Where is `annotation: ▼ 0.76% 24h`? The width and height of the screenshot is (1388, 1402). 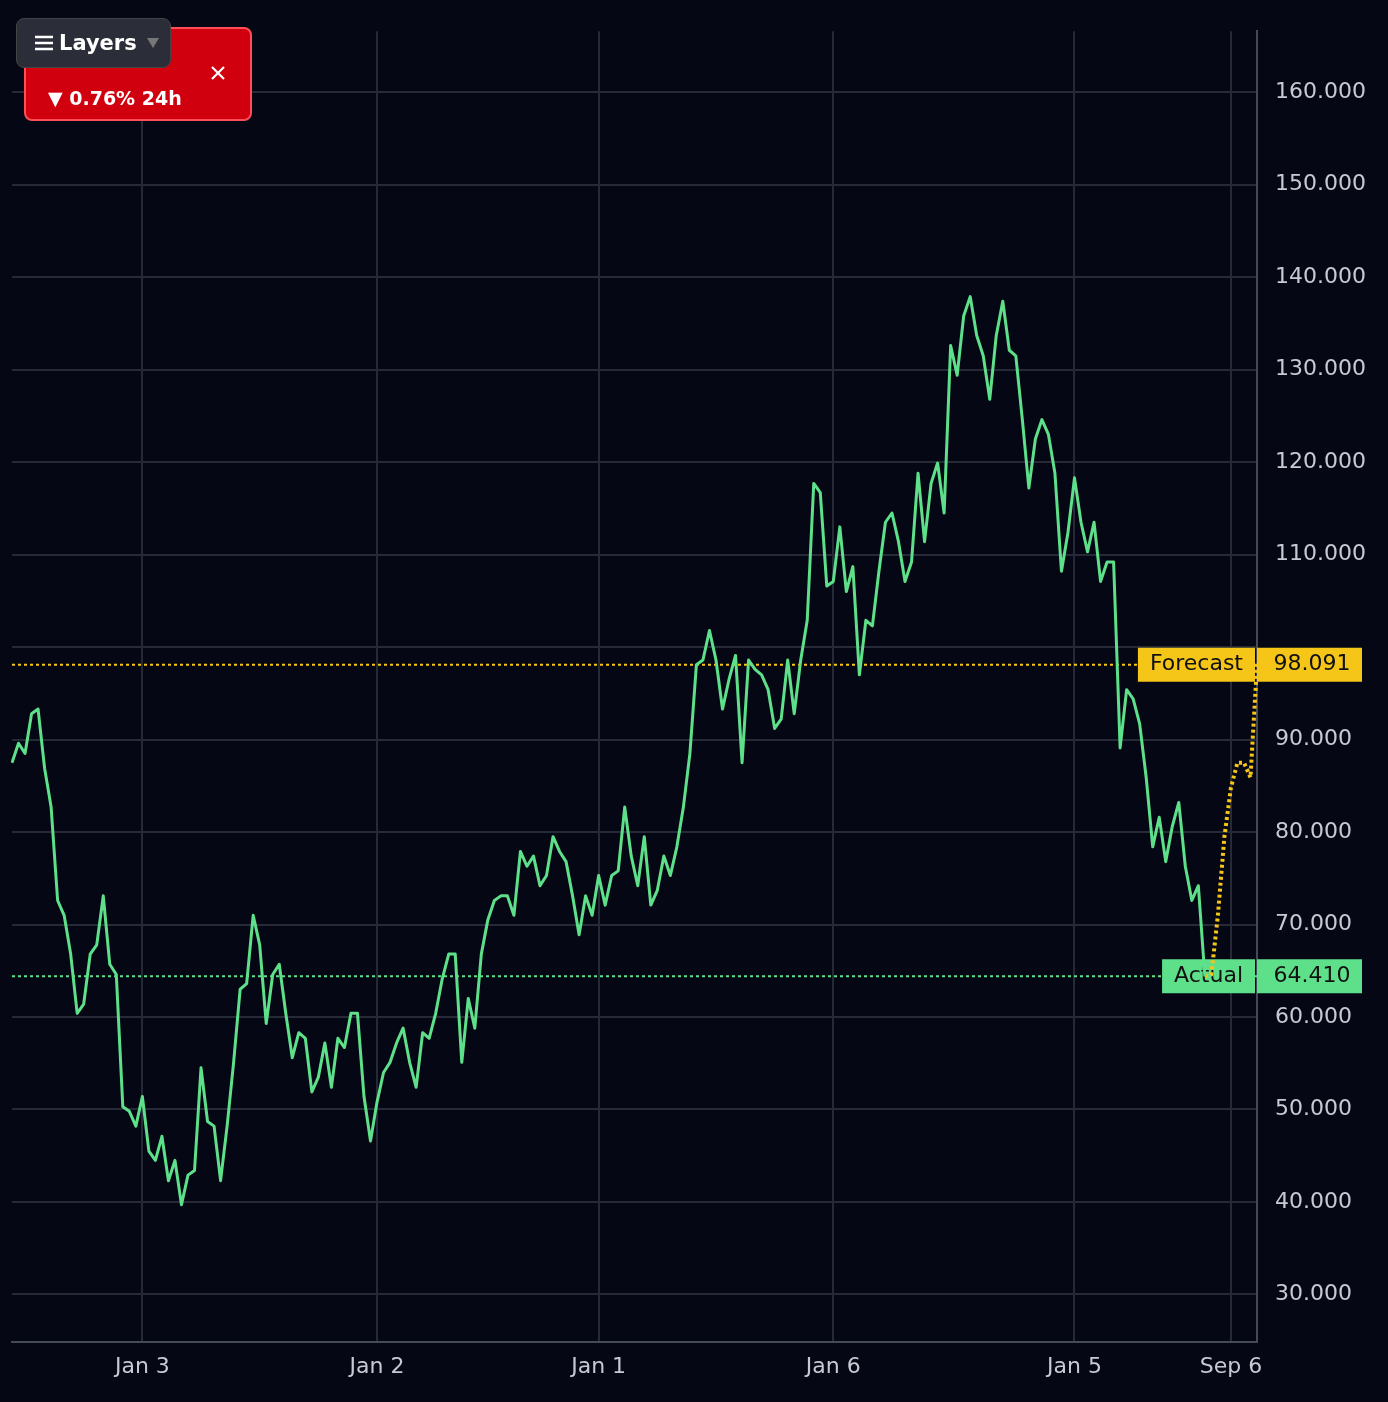
annotation: ▼ 0.76% 24h is located at coordinates (115, 98).